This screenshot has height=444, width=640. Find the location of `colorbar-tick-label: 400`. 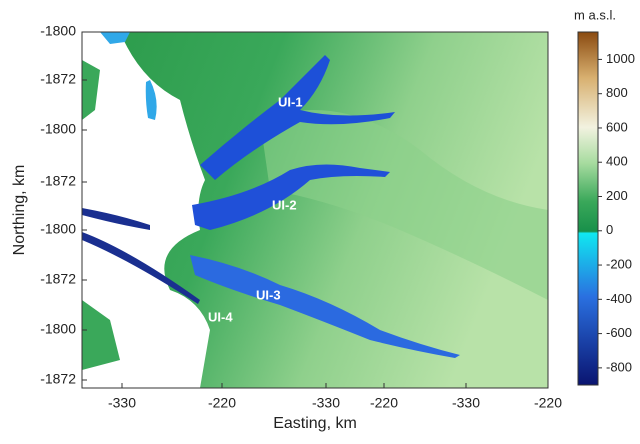

colorbar-tick-label: 400 is located at coordinates (617, 161).